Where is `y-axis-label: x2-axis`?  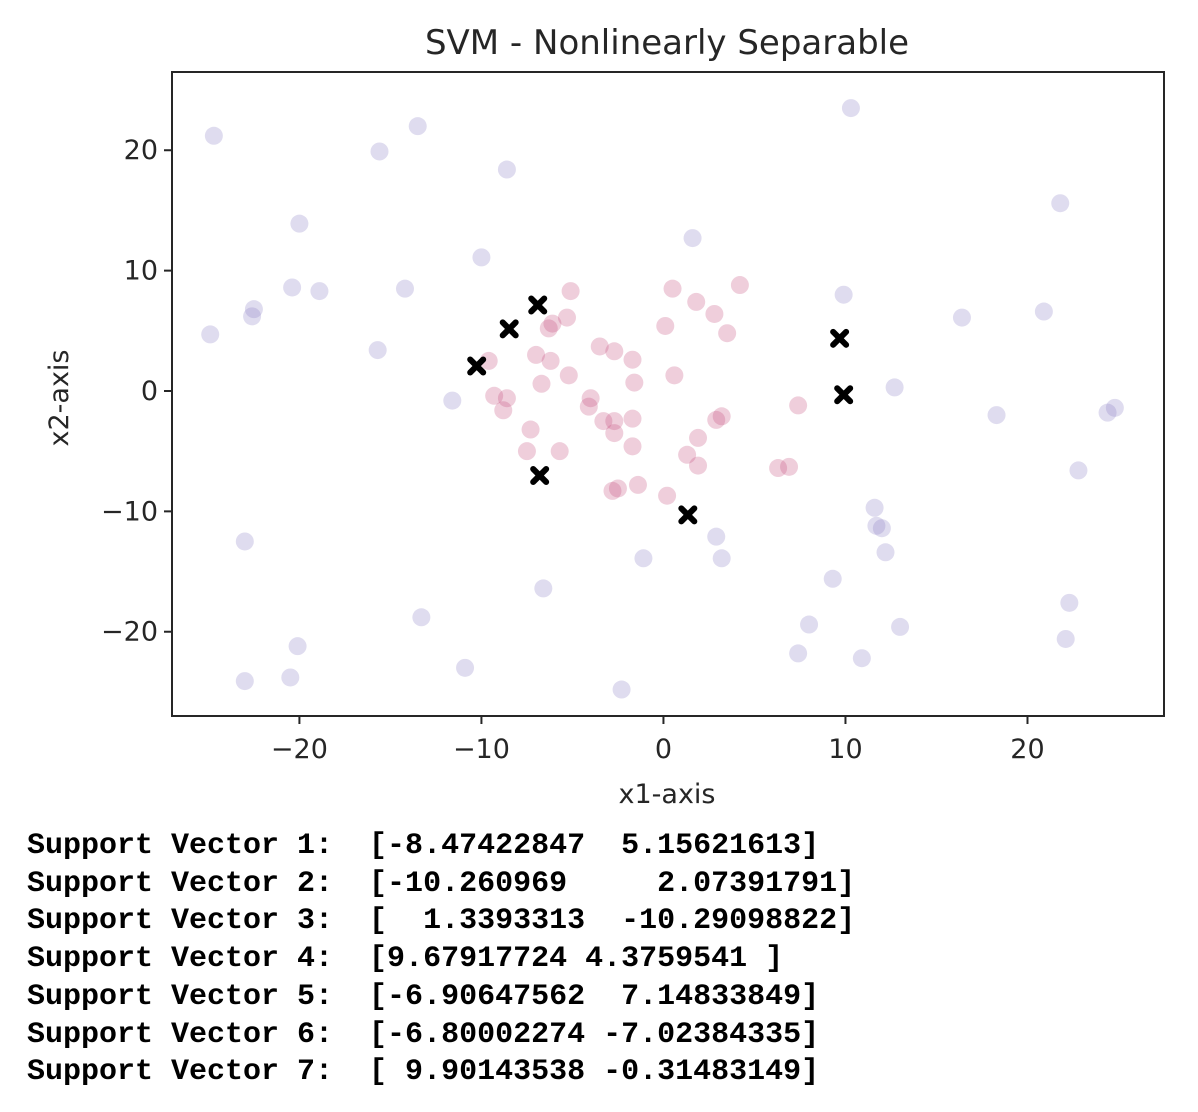
y-axis-label: x2-axis is located at coordinates (59, 398).